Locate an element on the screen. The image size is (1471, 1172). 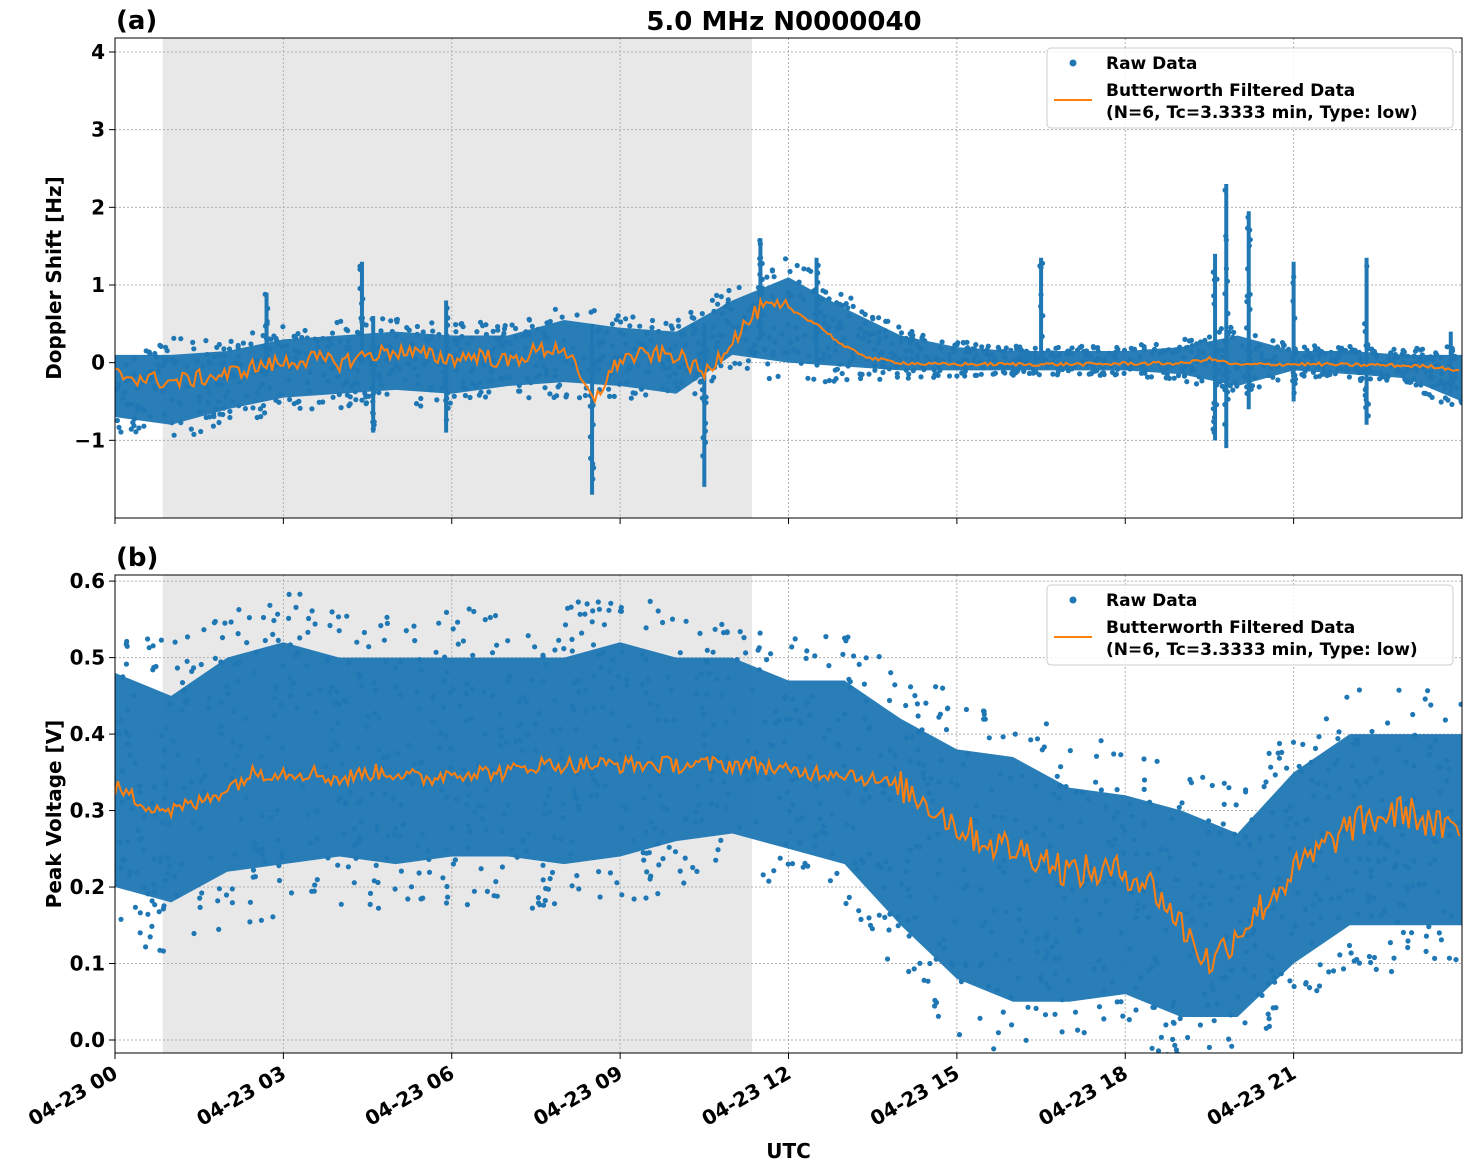
legend-box is located at coordinates (1250, 625).